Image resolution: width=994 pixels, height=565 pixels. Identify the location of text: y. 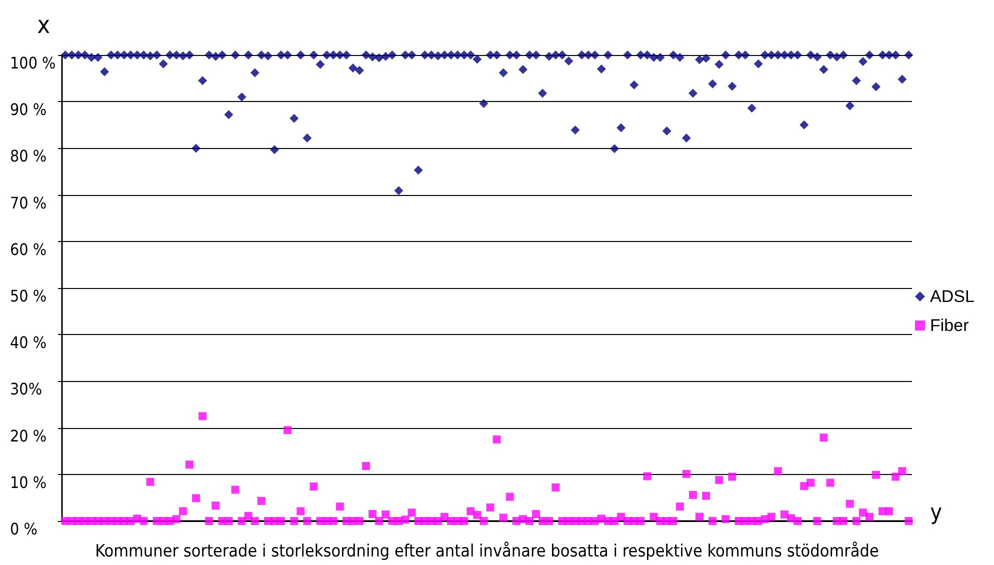
(936, 513).